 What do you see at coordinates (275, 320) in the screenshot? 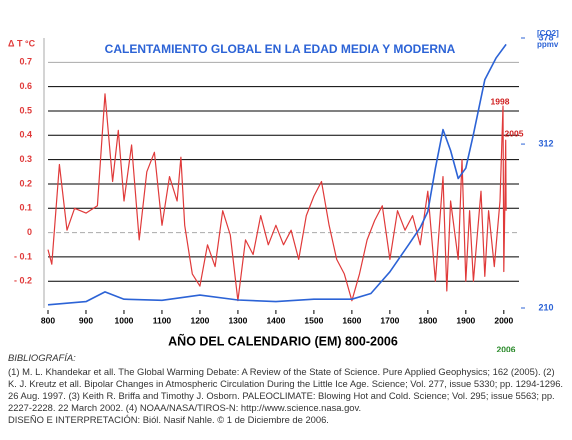
I see `x-tick-label: 1400` at bounding box center [275, 320].